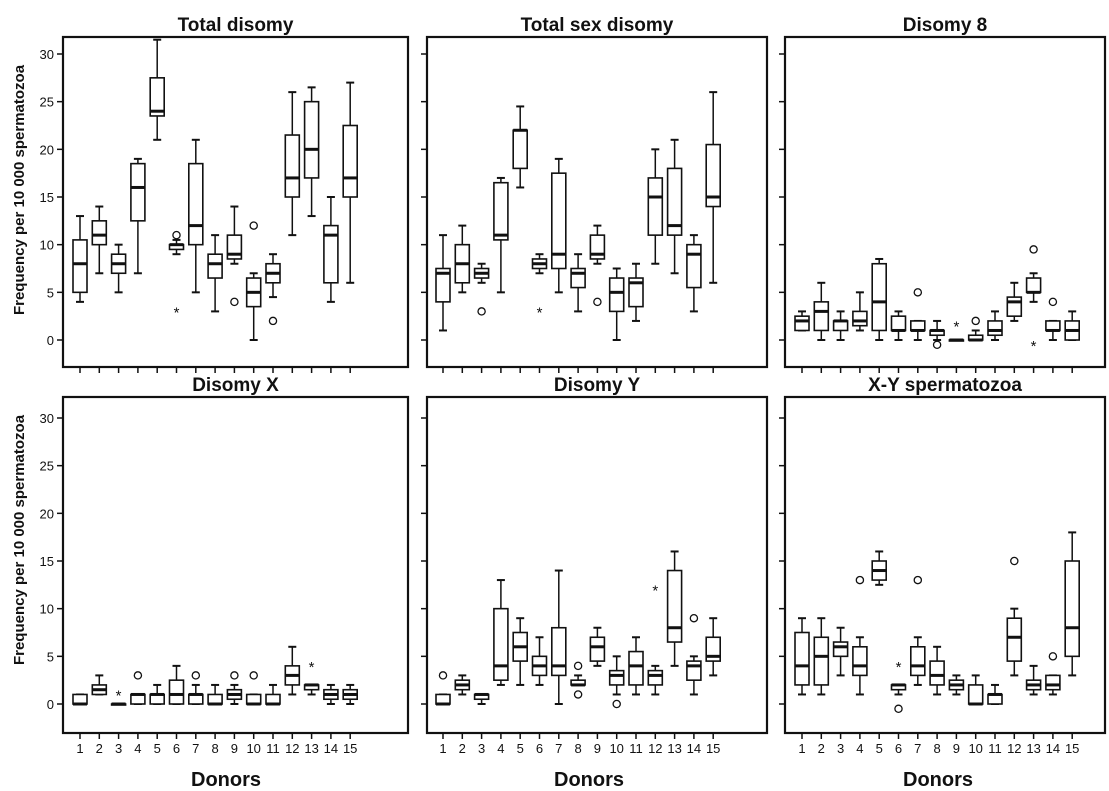  I want to click on x-tick-label: 11, so click(636, 748).